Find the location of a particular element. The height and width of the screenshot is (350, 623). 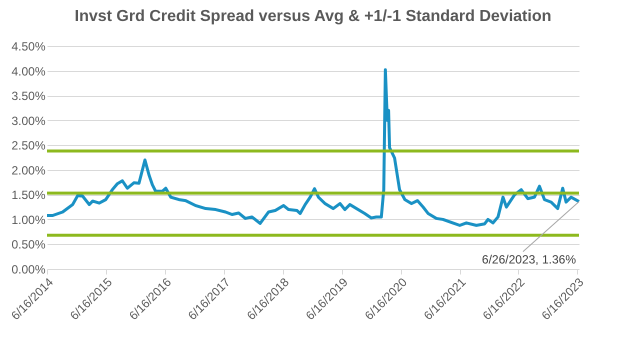

y-tick-label: 2.00% is located at coordinates (28, 170).